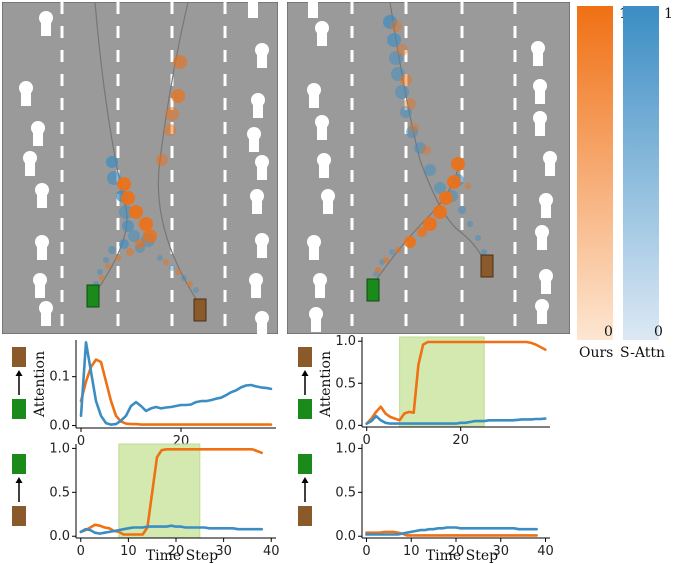 Image resolution: width=676 pixels, height=564 pixels. I want to click on lane-markings-right, so click(433, 168).